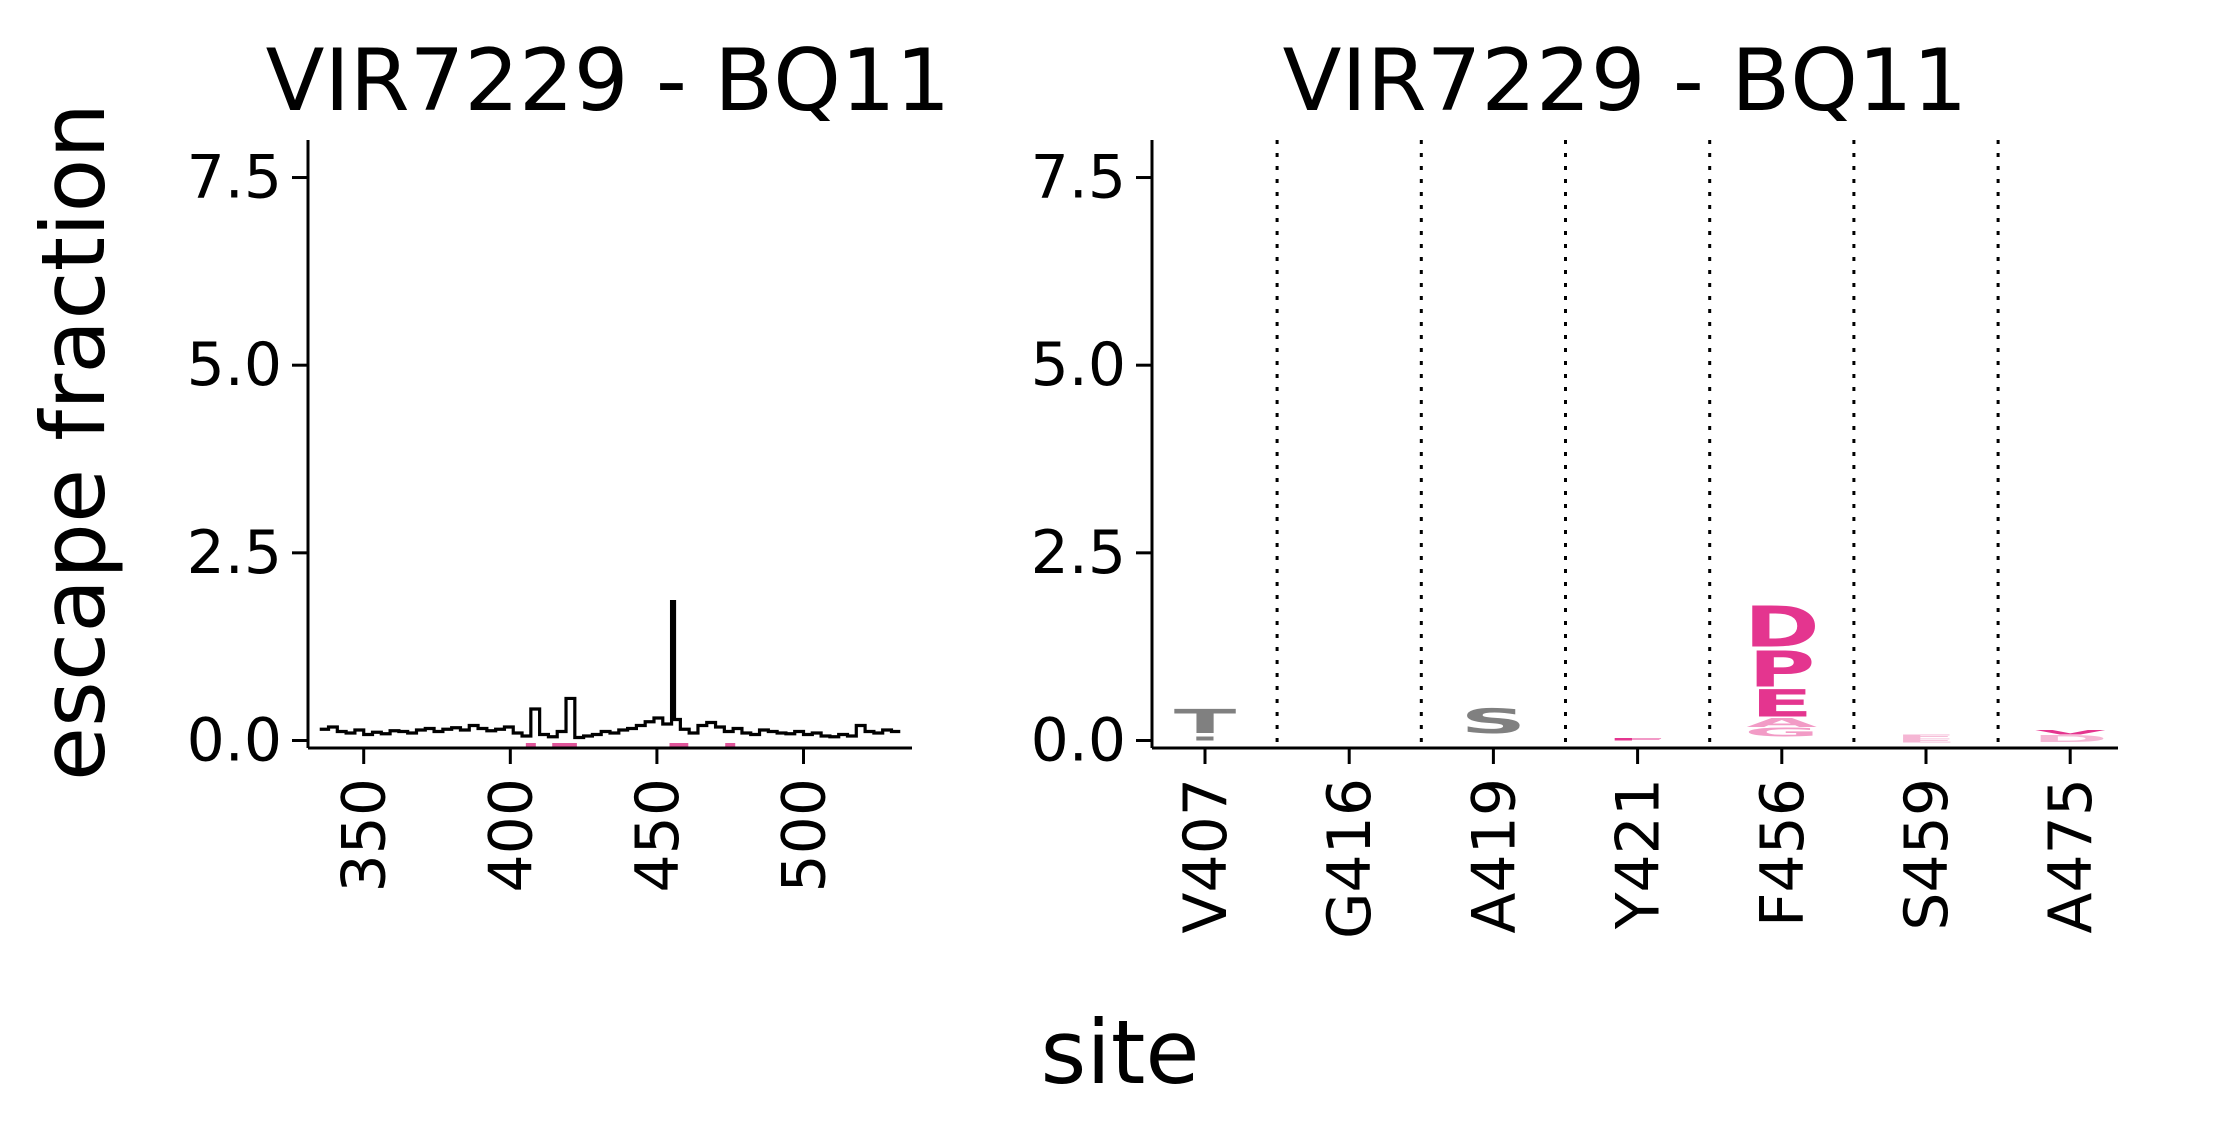  Describe the element at coordinates (2070, 732) in the screenshot. I see `logo-letter-v: V` at that location.